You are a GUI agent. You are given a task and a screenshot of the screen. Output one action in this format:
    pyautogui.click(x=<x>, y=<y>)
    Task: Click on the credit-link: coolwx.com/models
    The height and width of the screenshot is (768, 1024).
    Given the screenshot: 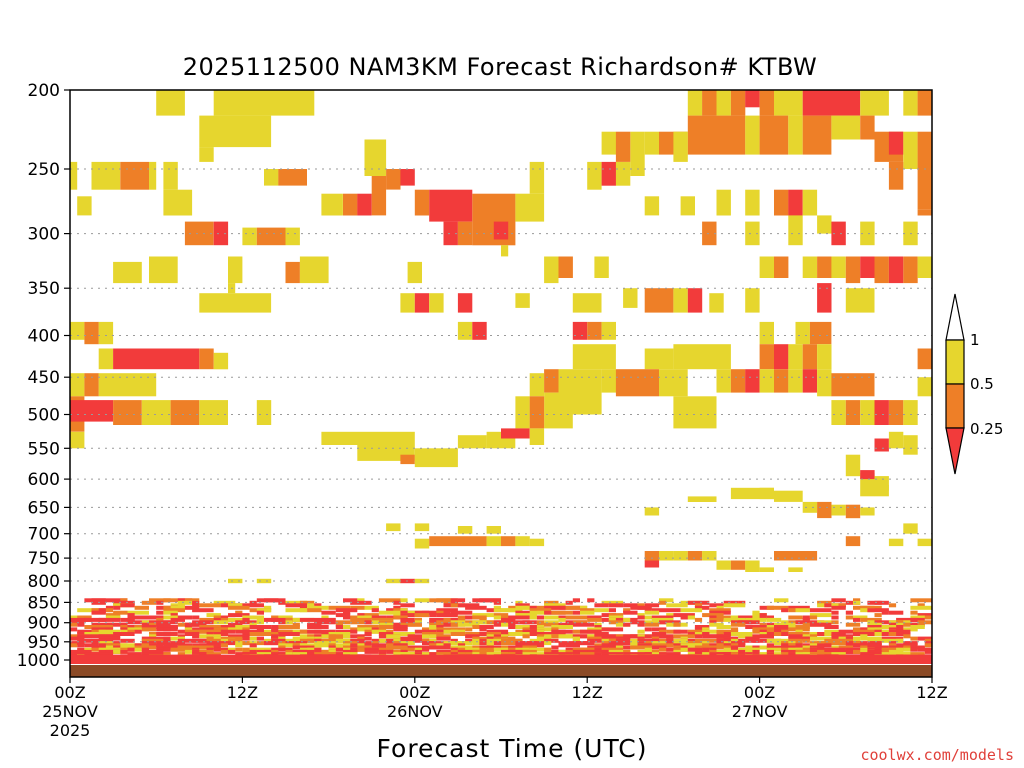 What is the action you would take?
    pyautogui.click(x=937, y=755)
    